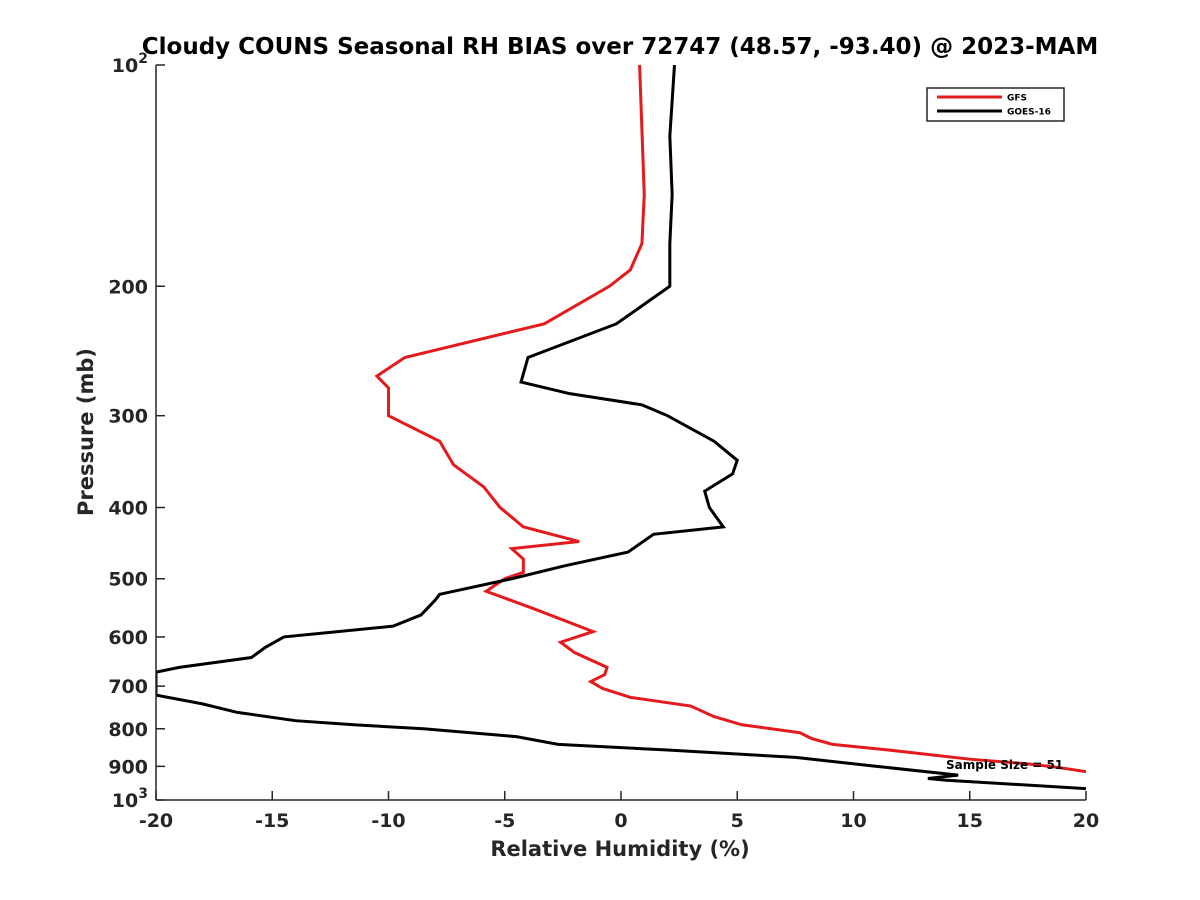 This screenshot has height=900, width=1200. Describe the element at coordinates (128, 287) in the screenshot. I see `y-tick-label: 200` at that location.